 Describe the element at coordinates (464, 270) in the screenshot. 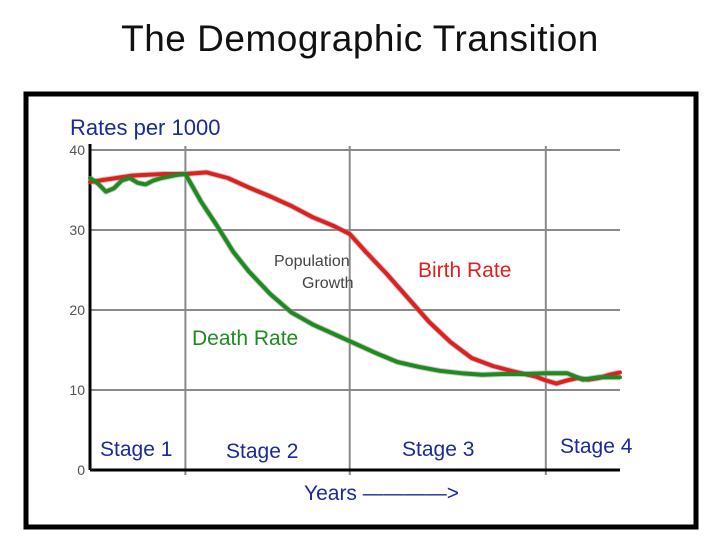

I see `birth-rate-label: Birth Rate` at that location.